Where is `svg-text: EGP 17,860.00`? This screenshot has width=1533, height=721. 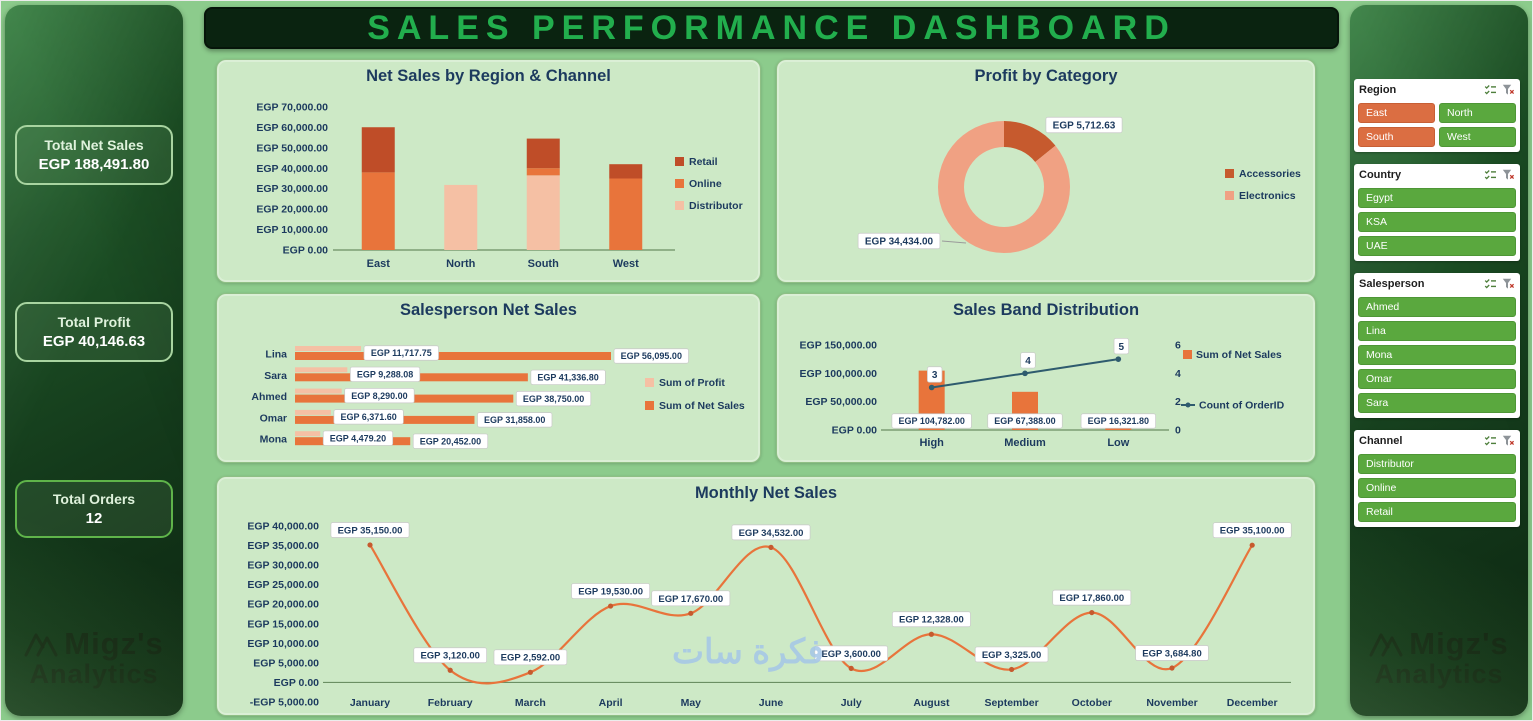
svg-text: EGP 17,860.00 is located at coordinates (1091, 598).